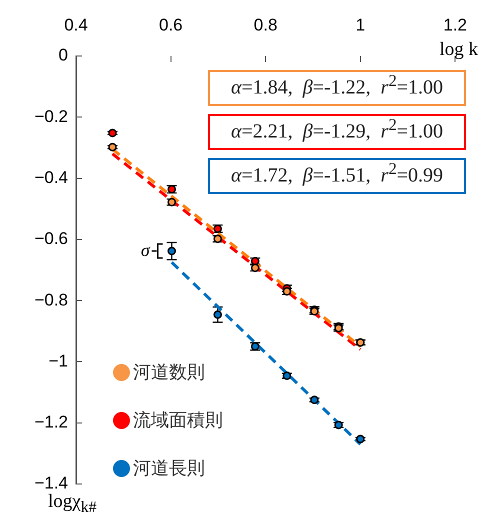 The width and height of the screenshot is (501, 518). What do you see at coordinates (51, 300) in the screenshot?
I see `y-tick-label: −0.8` at bounding box center [51, 300].